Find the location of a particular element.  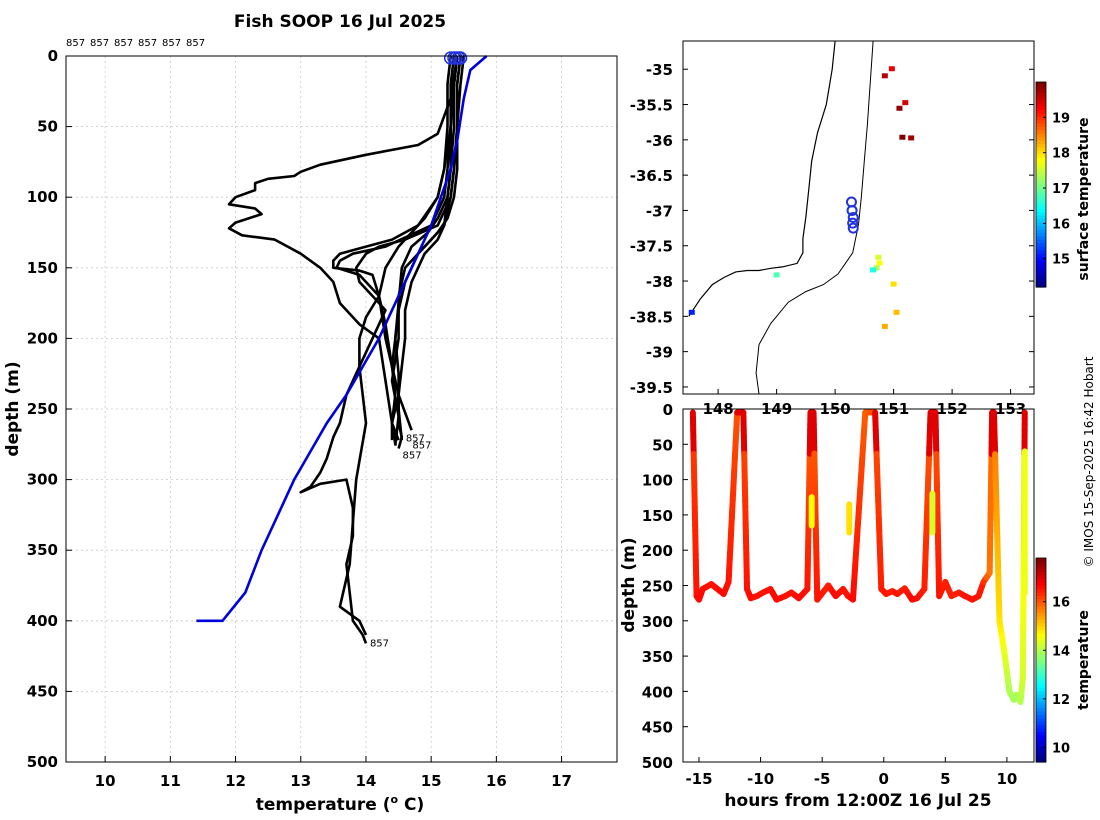

section-colorbar: 10 12 14 16 is located at coordinates (1052, 660).